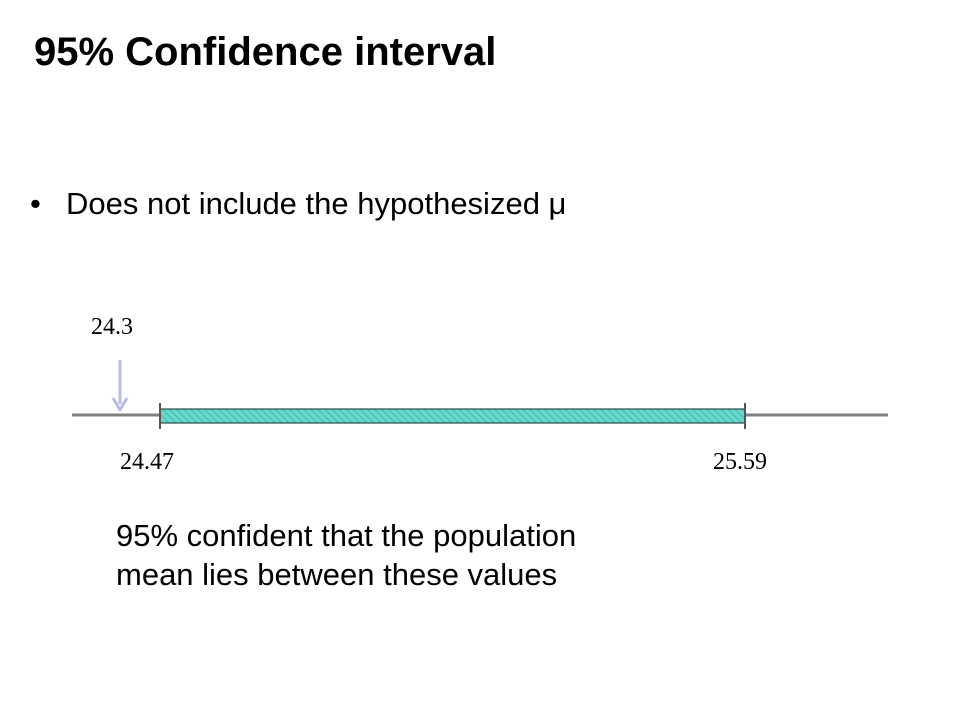 The image size is (960, 720). What do you see at coordinates (112, 327) in the screenshot?
I see `hypothesized-value-label: 24.3` at bounding box center [112, 327].